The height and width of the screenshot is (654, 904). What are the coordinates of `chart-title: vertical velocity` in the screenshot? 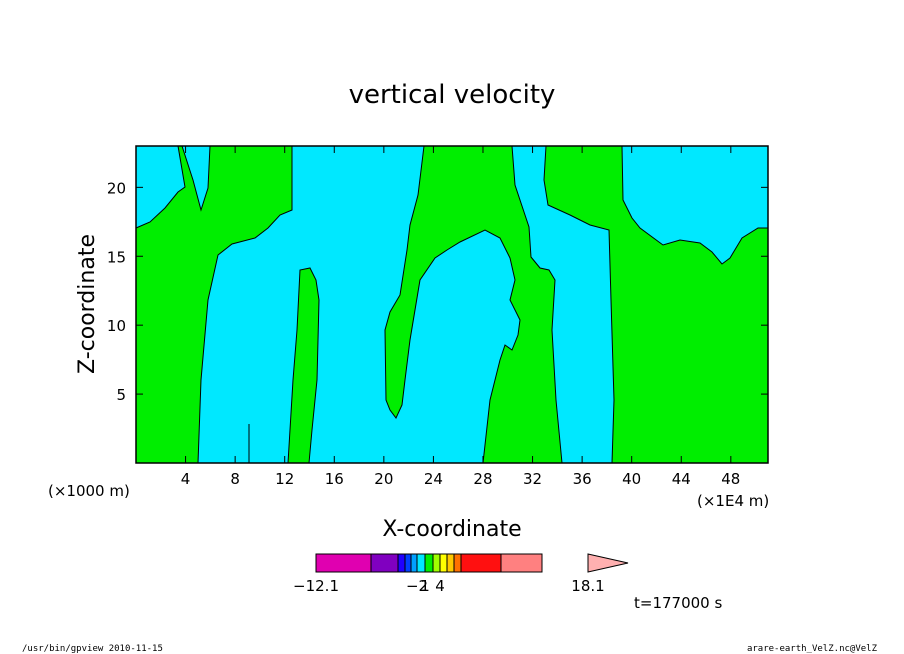 It's located at (452, 95).